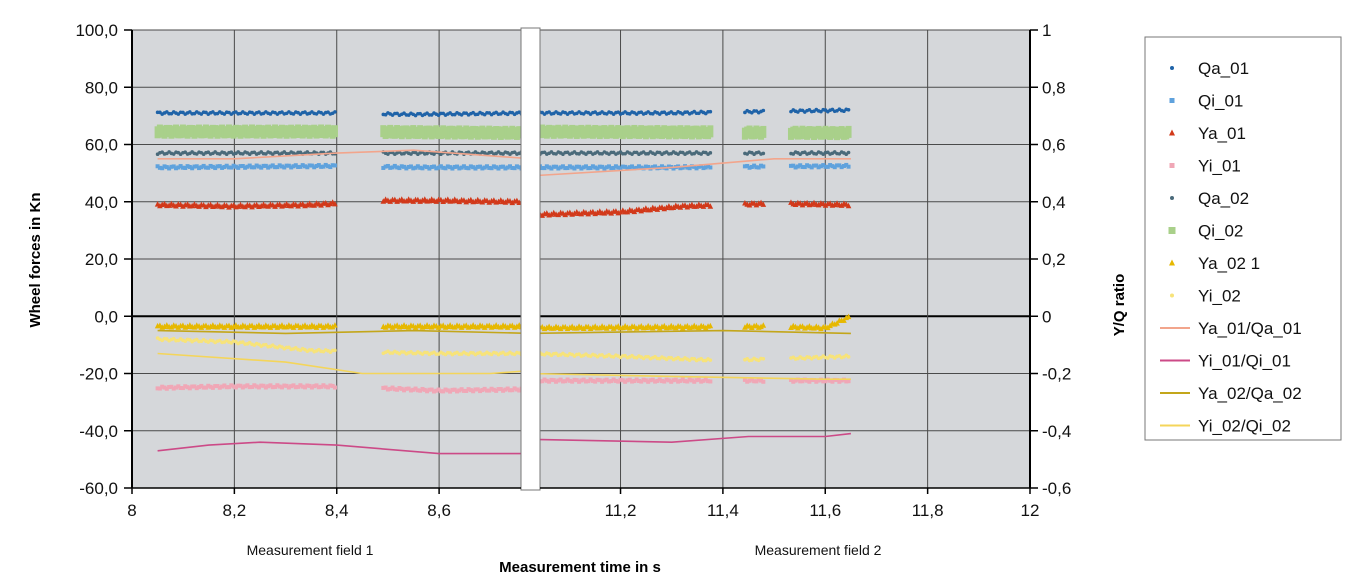 Image resolution: width=1370 pixels, height=583 pixels. Describe the element at coordinates (818, 550) in the screenshot. I see `field-label-2: Measurement field 2` at that location.